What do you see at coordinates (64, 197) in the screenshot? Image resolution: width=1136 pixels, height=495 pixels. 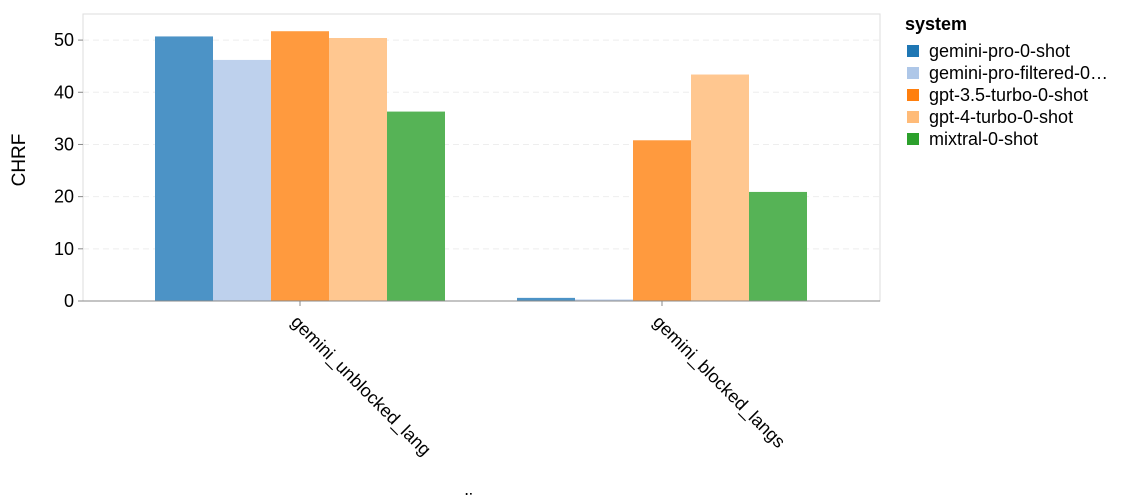 I see `y-tick-label: 20` at bounding box center [64, 197].